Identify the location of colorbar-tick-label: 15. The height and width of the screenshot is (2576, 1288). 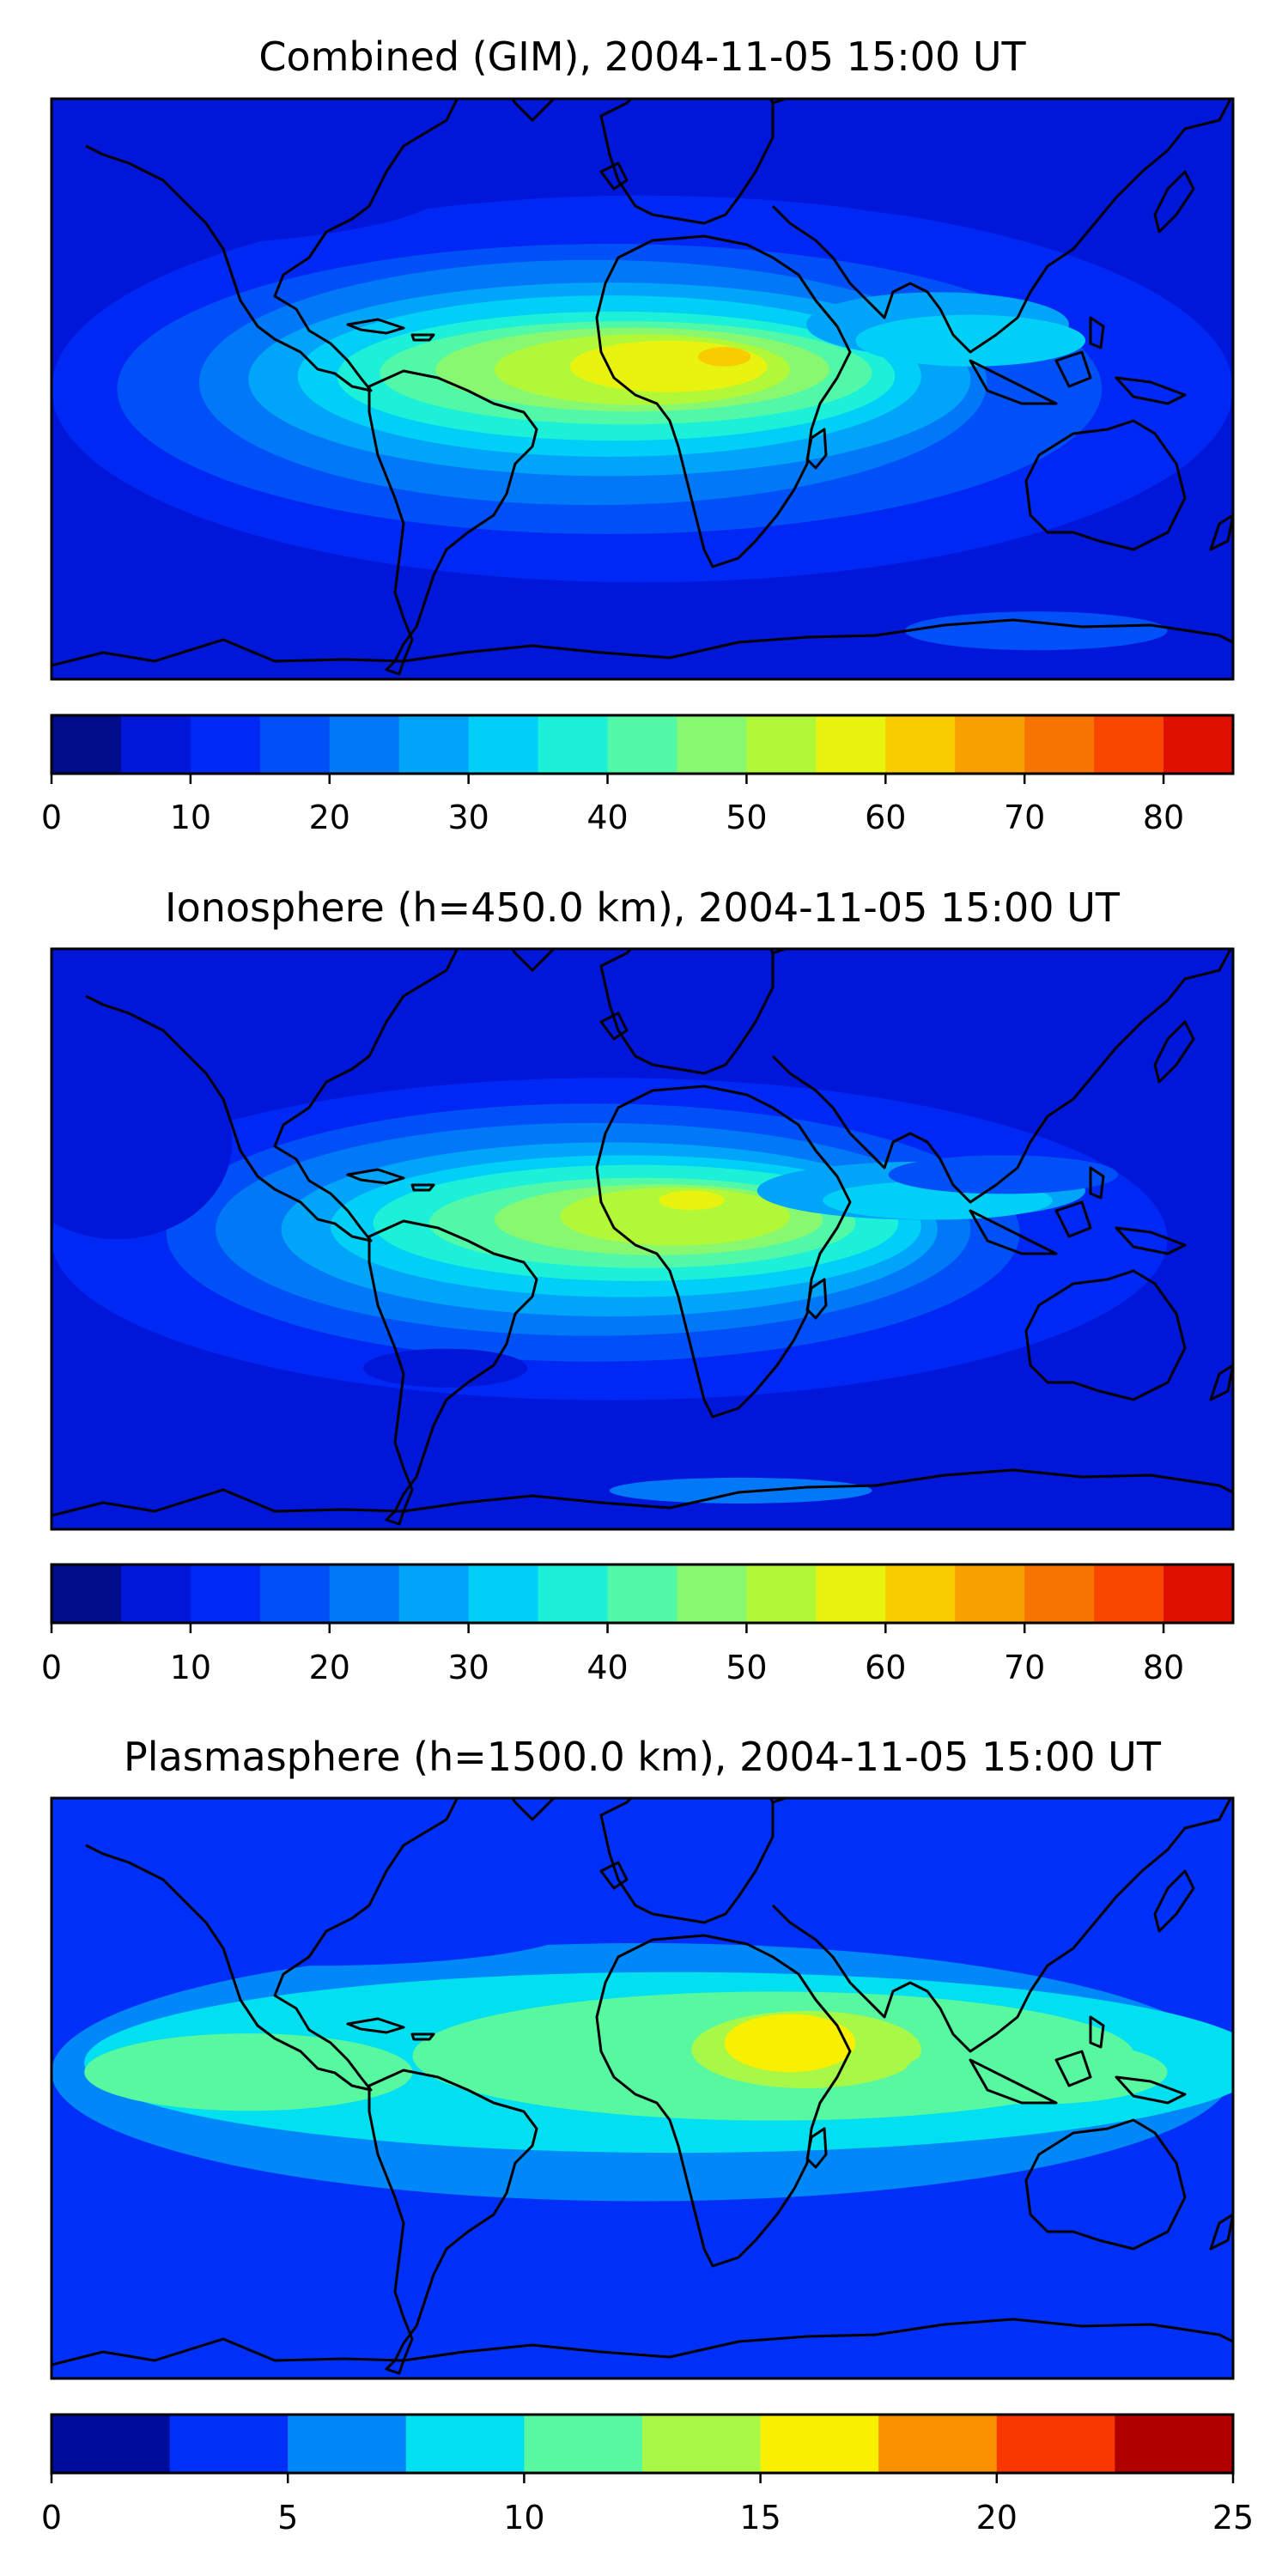
(760, 2518).